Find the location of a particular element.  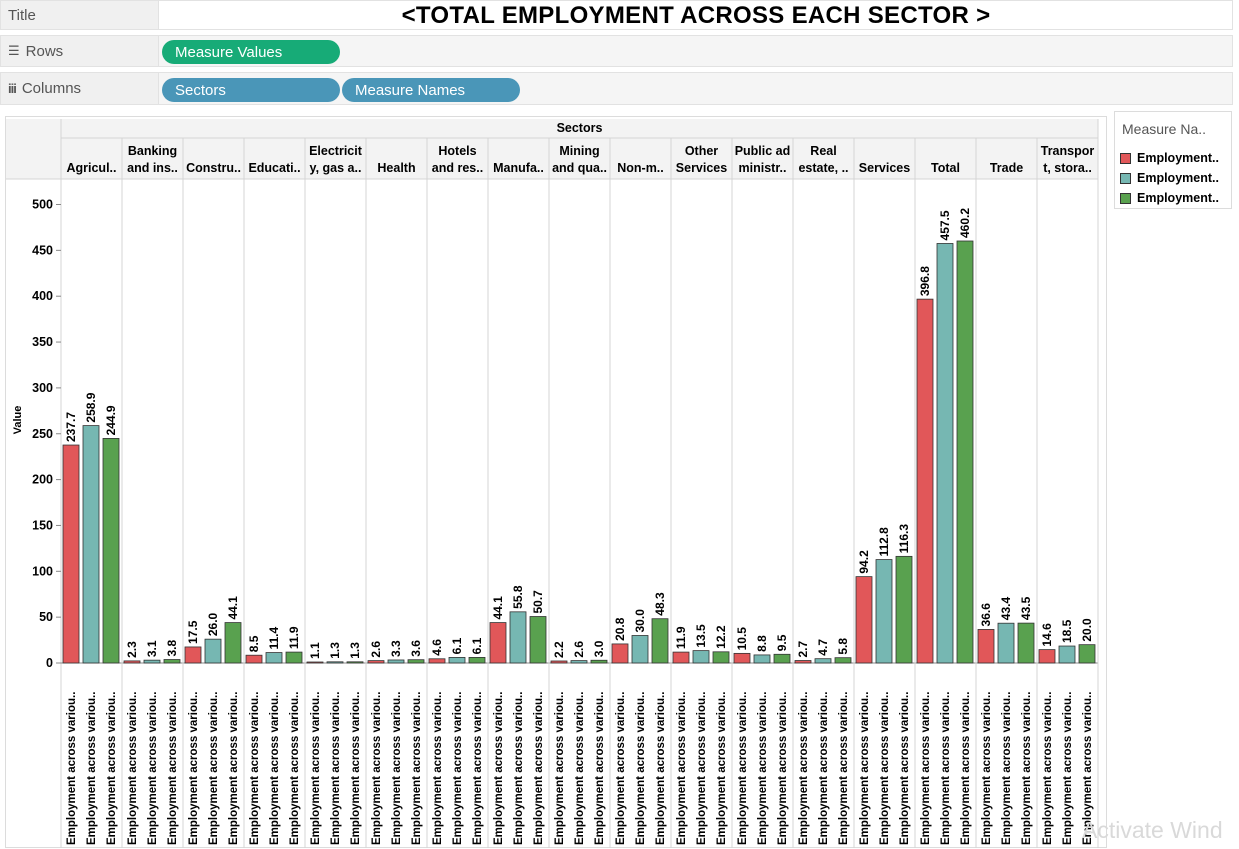

title-shelf-label: Title is located at coordinates (80, 15).